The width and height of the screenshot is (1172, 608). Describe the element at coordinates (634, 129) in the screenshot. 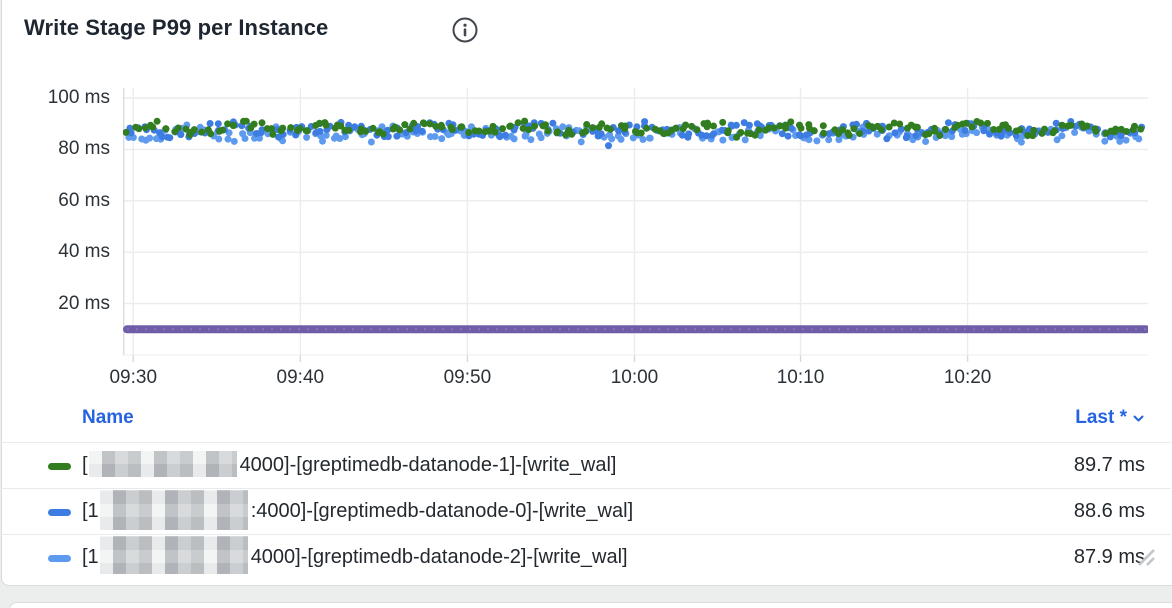

I see `series-2-points` at that location.